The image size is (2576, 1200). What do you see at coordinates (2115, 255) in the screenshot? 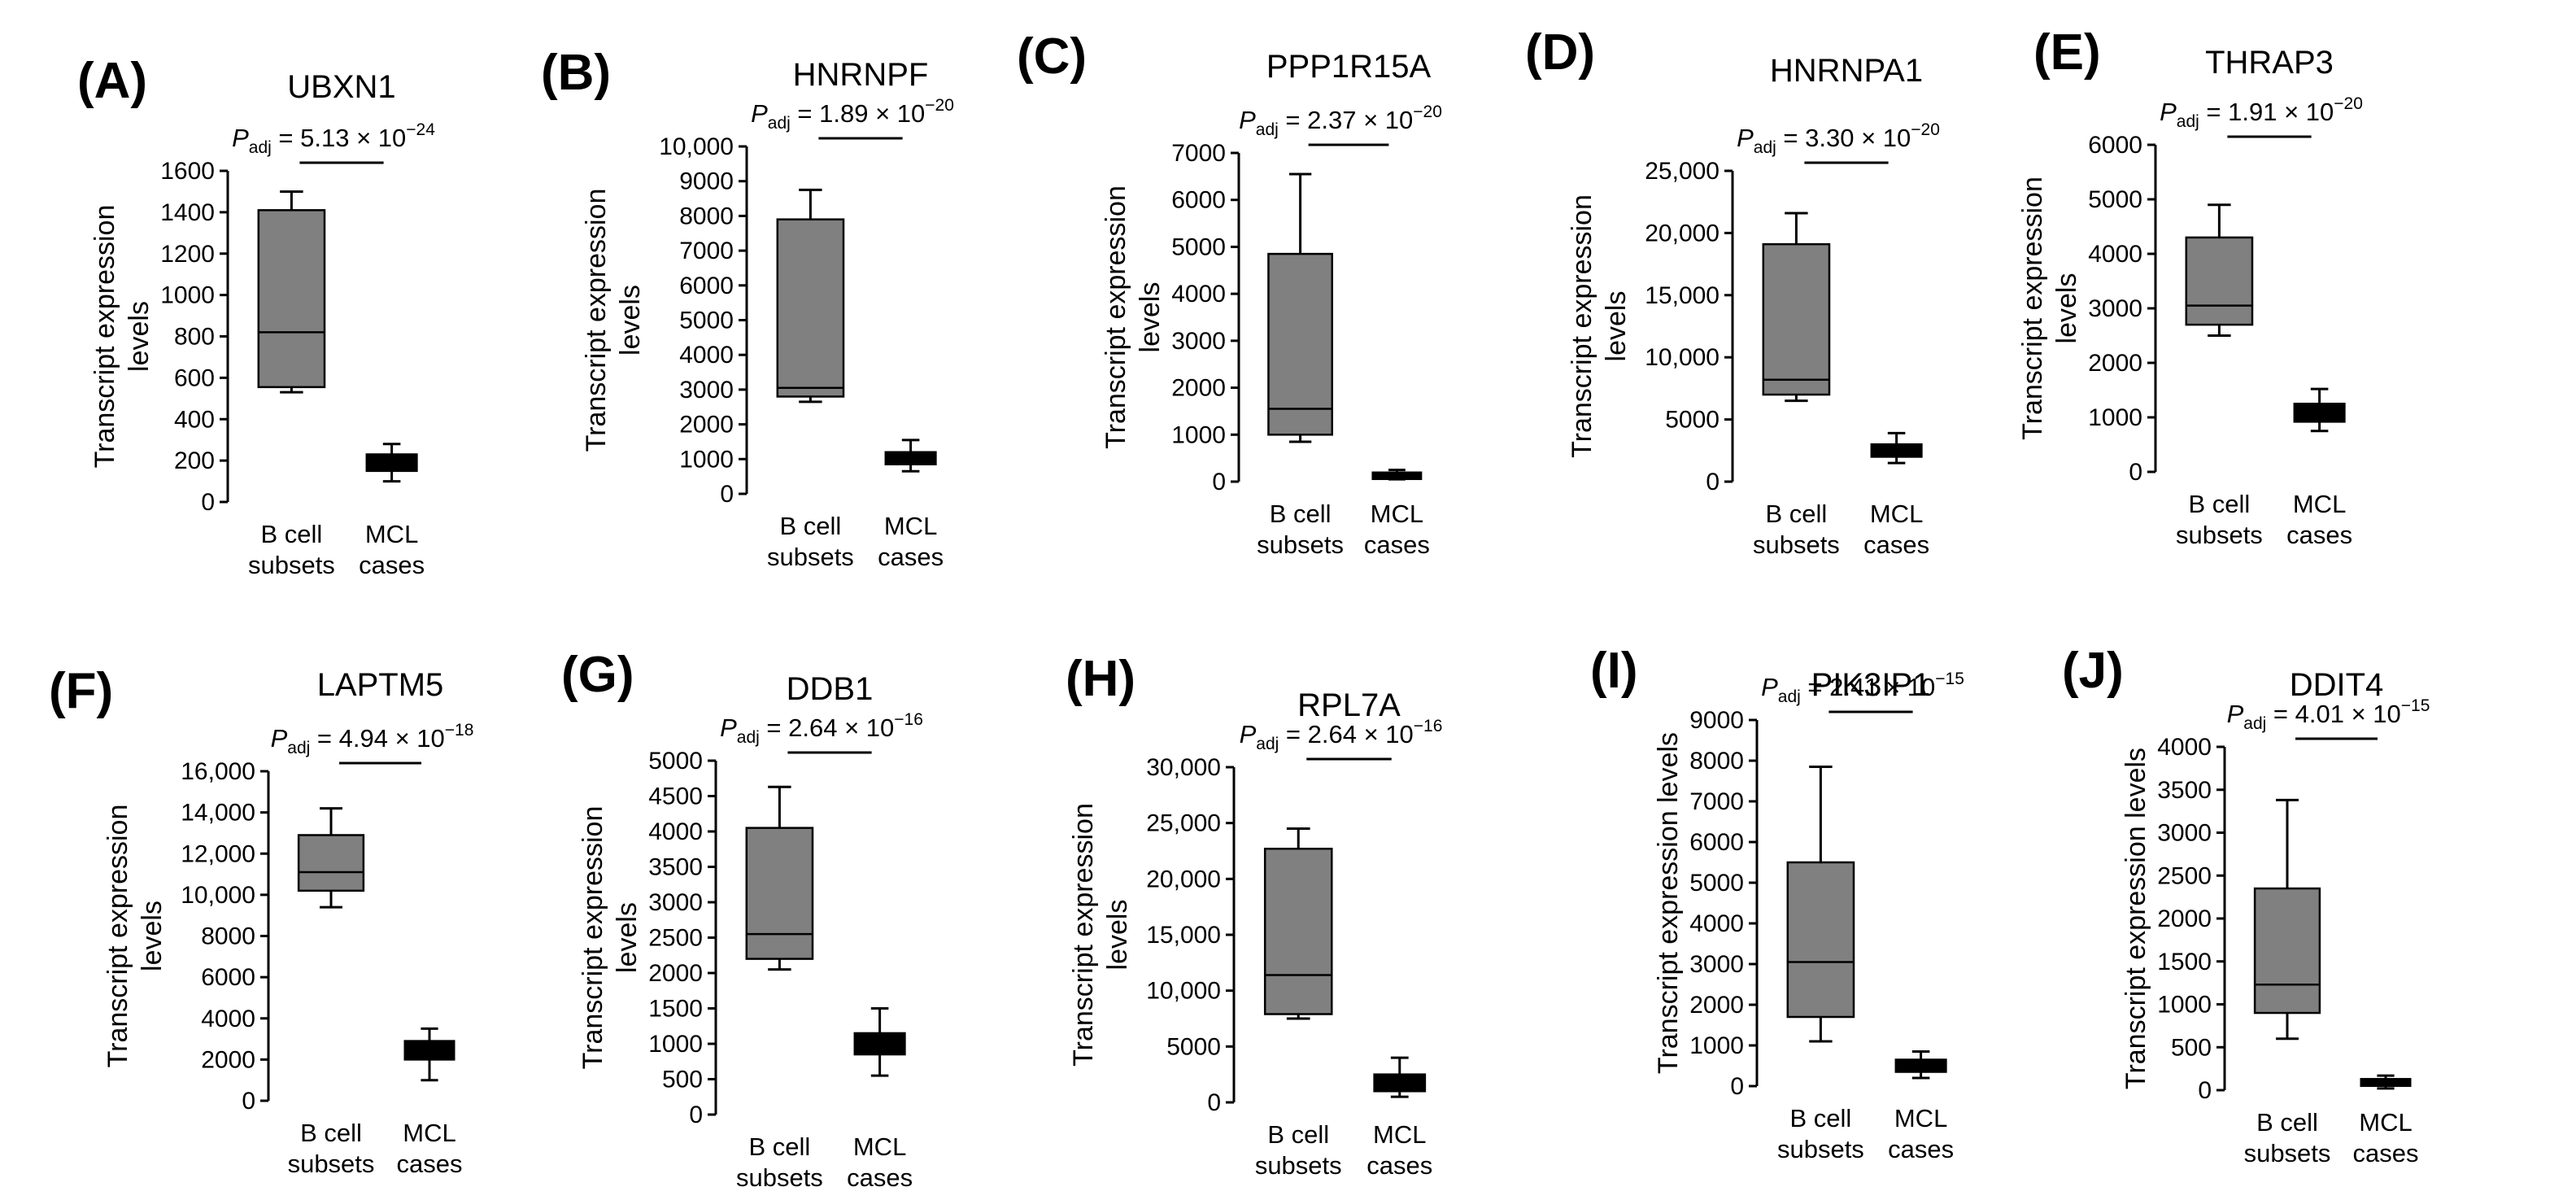
I see `y-tick-label: 4000` at bounding box center [2115, 255].